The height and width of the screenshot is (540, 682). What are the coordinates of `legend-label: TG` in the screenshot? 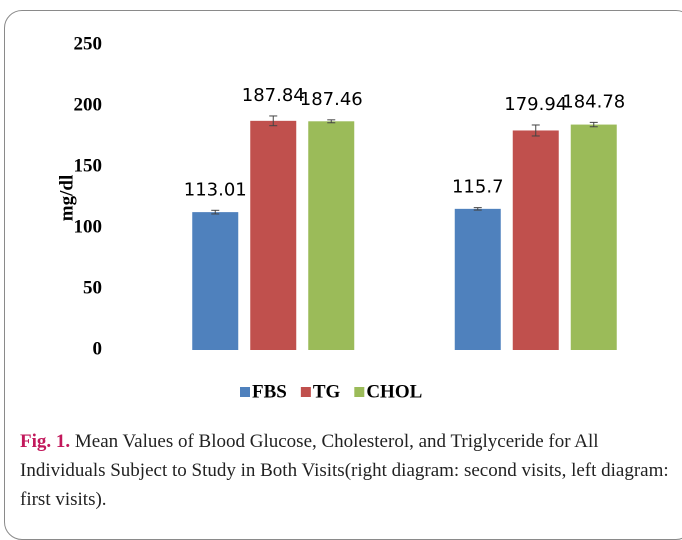 It's located at (327, 391).